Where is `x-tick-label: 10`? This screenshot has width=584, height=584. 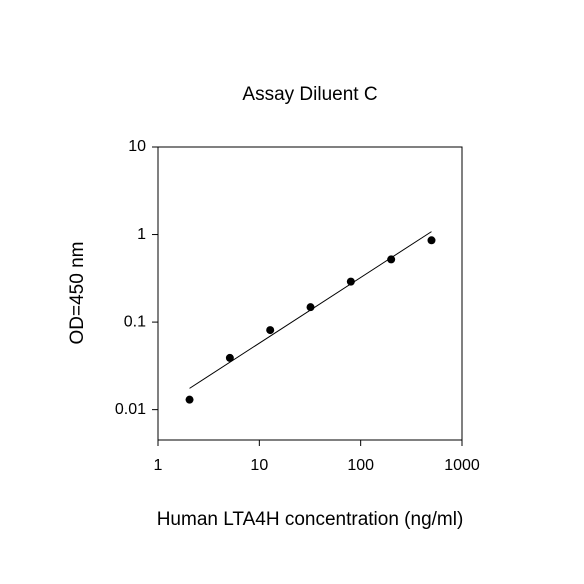
x-tick-label: 10 is located at coordinates (259, 465).